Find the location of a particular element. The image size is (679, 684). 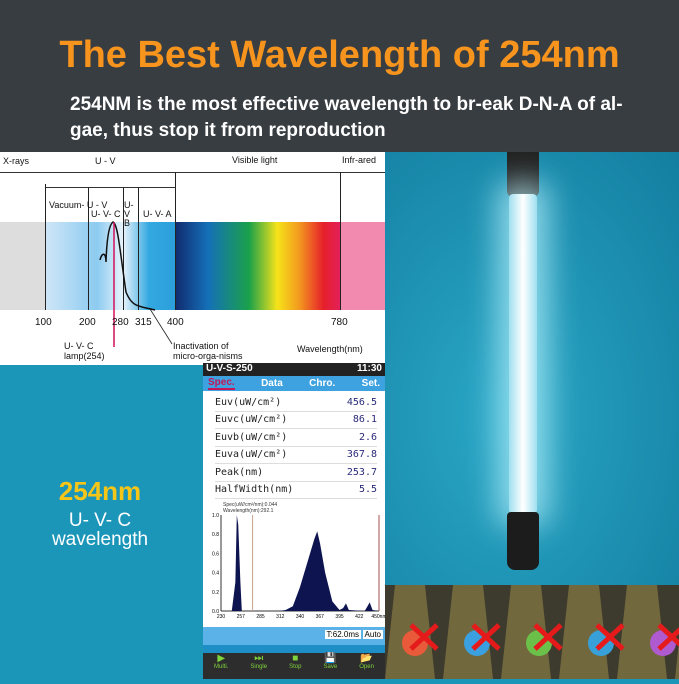

device-button-stop: ■ Stop is located at coordinates (295, 661).